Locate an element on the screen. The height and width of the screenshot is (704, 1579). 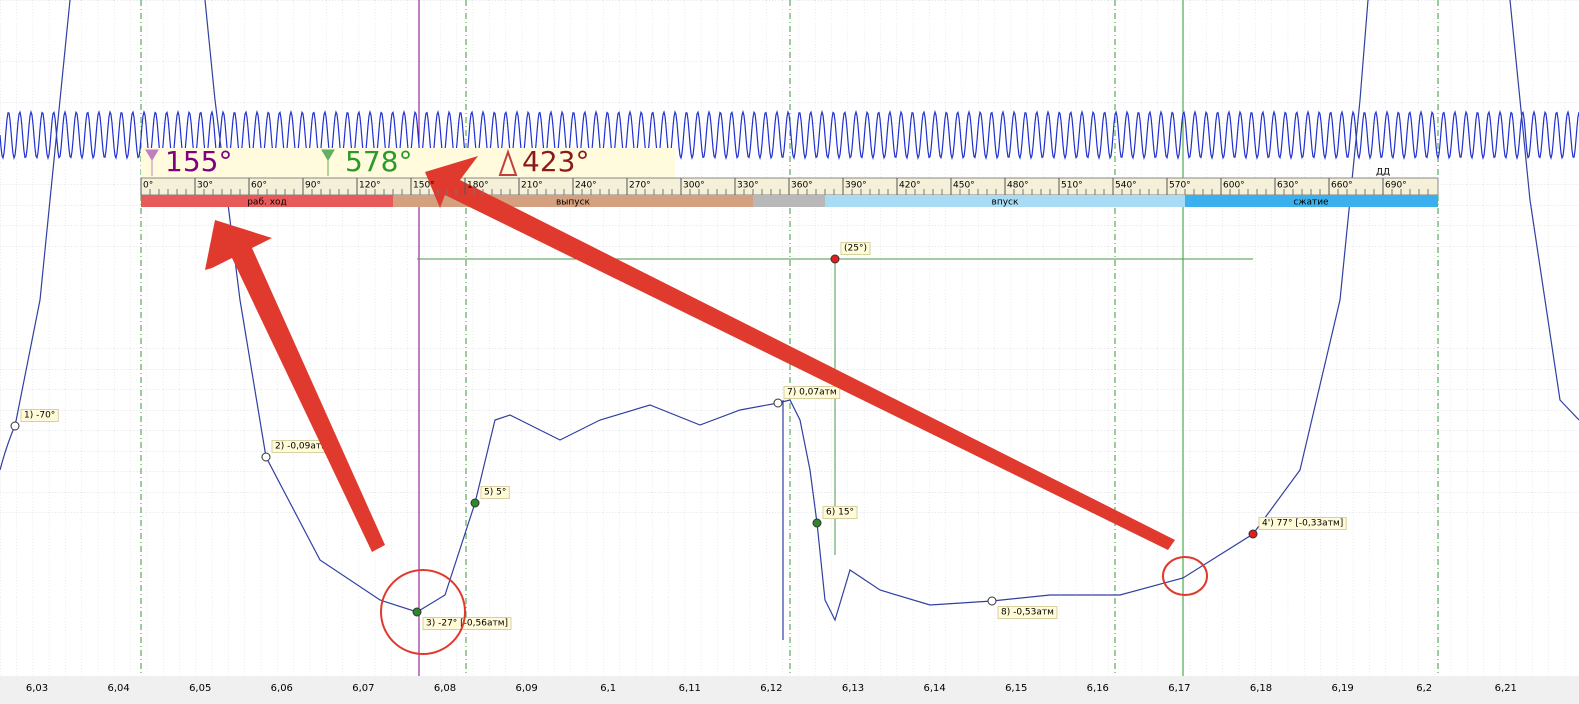
scale-label: 420° is located at coordinates (910, 186).